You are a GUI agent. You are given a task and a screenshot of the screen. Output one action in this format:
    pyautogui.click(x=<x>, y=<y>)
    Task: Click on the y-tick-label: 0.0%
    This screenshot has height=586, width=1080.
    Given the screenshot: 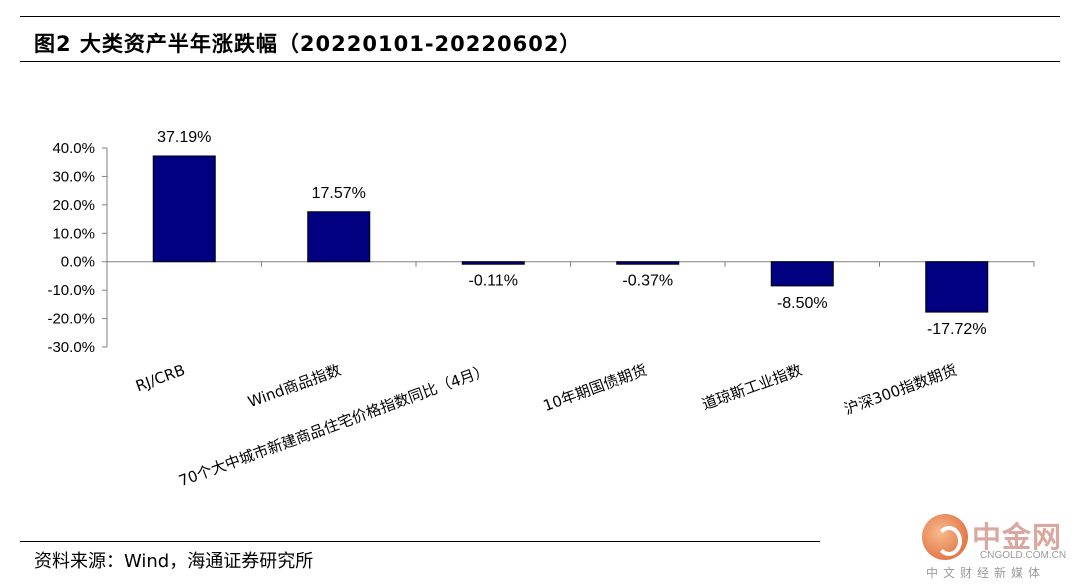 What is the action you would take?
    pyautogui.click(x=78, y=262)
    